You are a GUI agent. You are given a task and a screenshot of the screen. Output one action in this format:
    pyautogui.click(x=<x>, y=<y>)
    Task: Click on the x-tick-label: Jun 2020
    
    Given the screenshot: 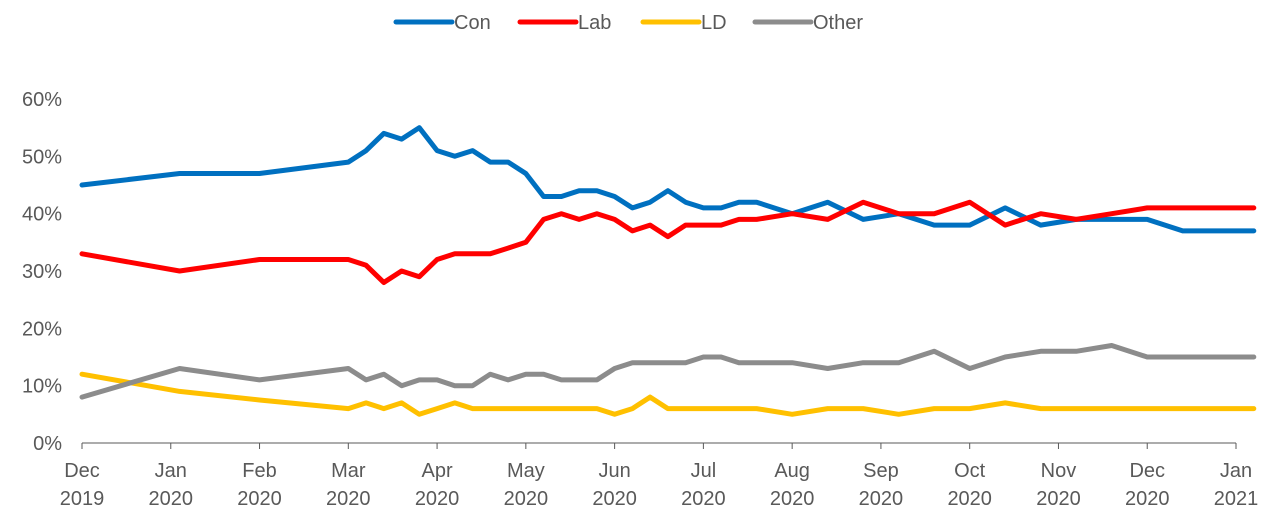 What is the action you would take?
    pyautogui.click(x=614, y=484)
    